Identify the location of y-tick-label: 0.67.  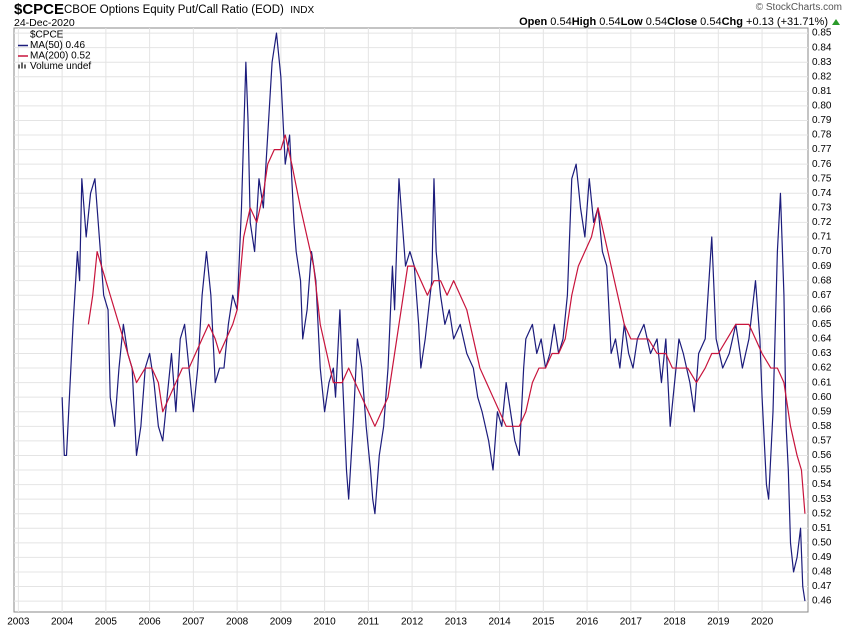
(822, 295).